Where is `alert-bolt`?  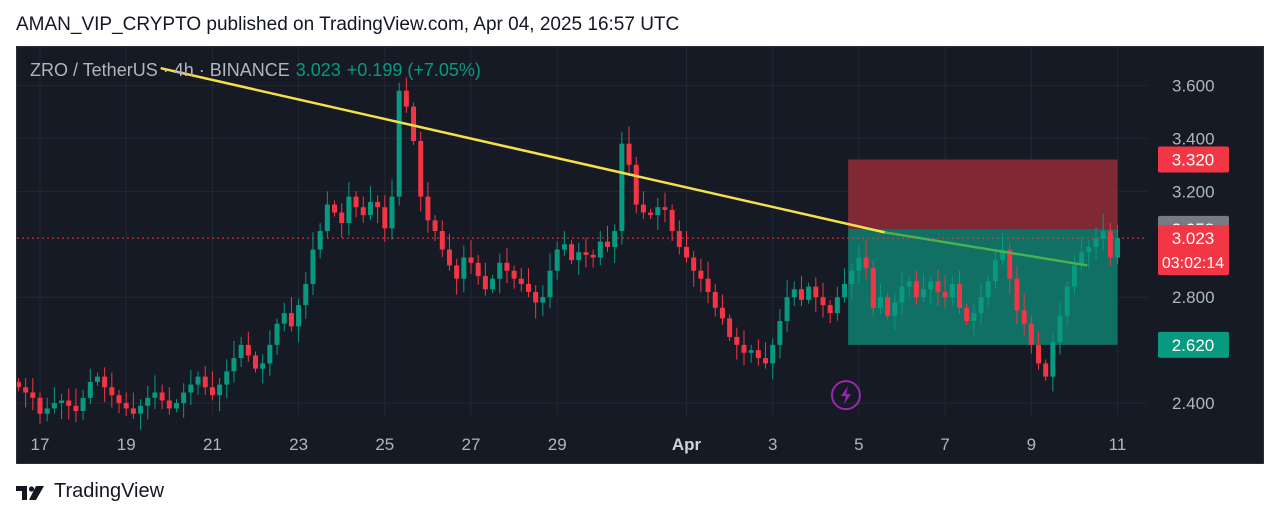 alert-bolt is located at coordinates (845, 395).